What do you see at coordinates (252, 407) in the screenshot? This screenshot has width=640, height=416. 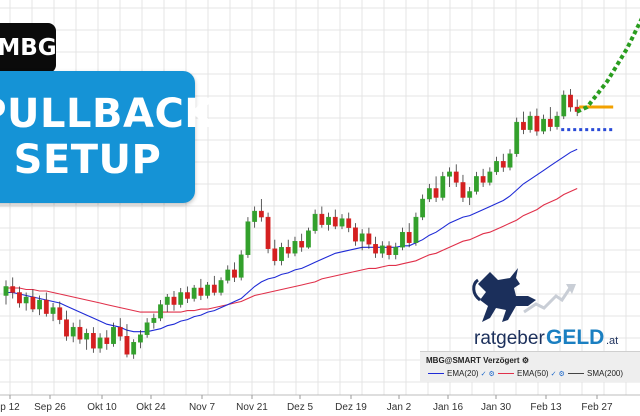 I see `x-tick-label: Nov 21` at bounding box center [252, 407].